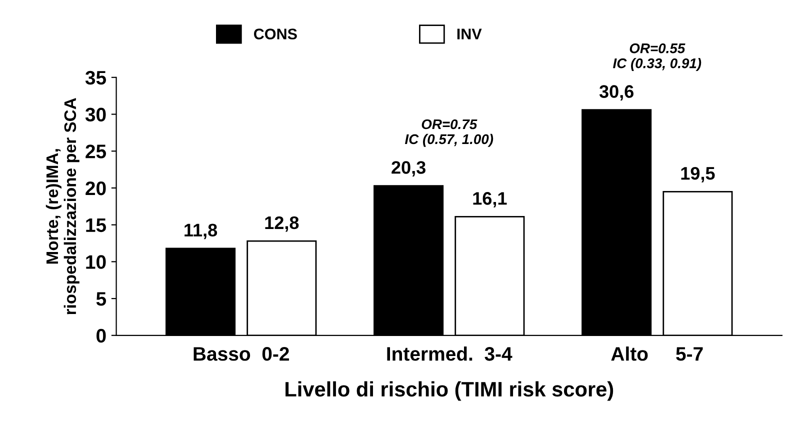  Describe the element at coordinates (201, 232) in the screenshot. I see `data-label: 11,8` at that location.